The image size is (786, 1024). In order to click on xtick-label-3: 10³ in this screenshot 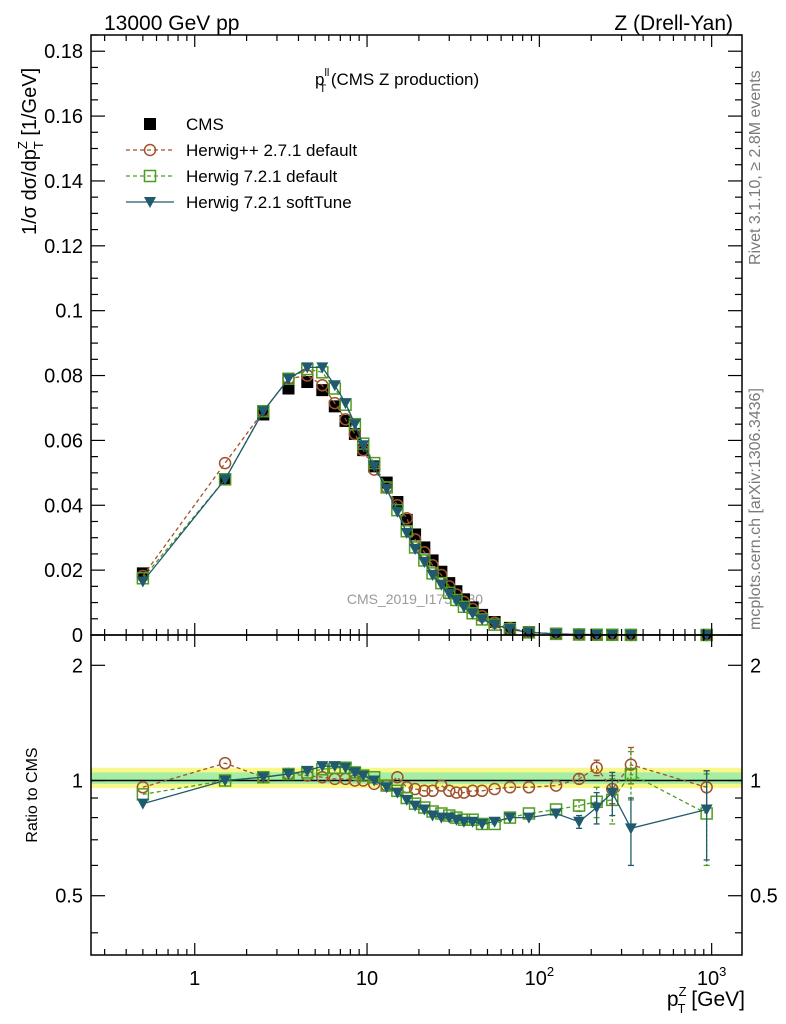, I will do `click(711, 977)`.